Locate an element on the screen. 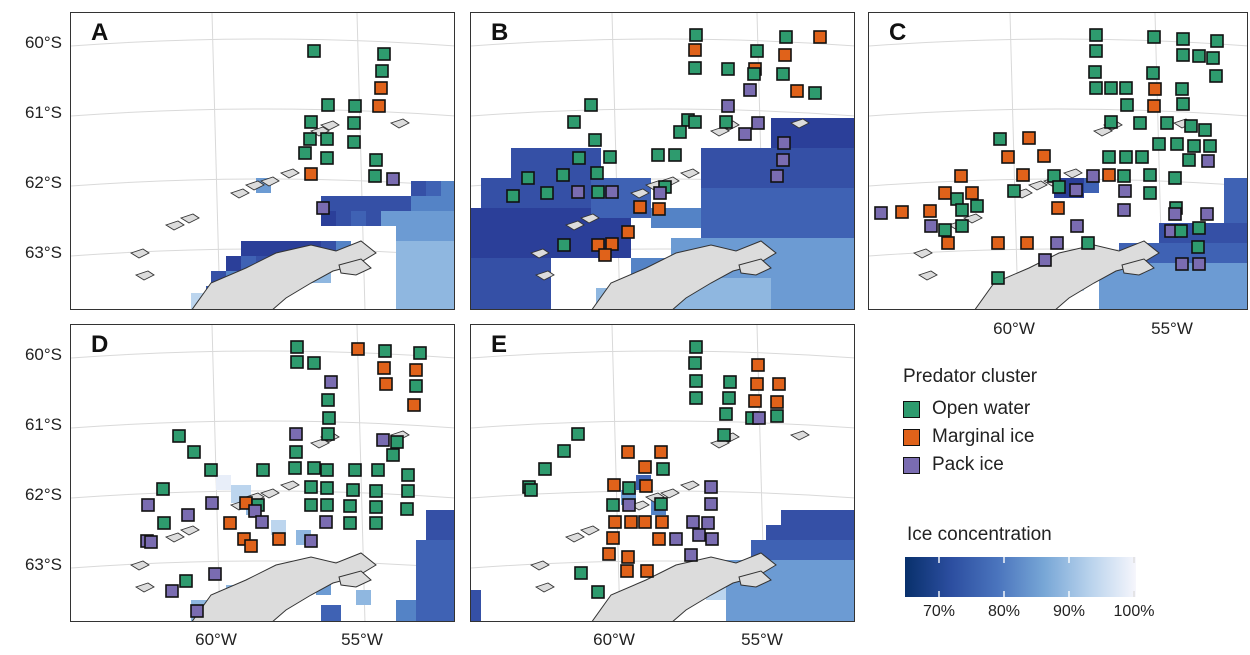  lat-label-63s: 63°S is located at coordinates (43, 252).